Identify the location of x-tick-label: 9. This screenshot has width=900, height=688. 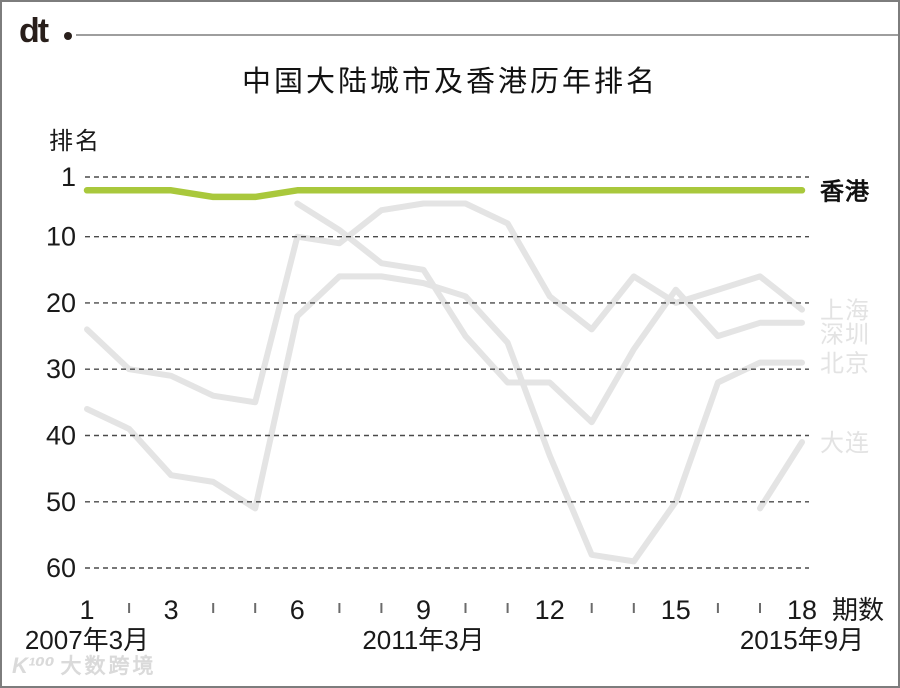
(423, 610).